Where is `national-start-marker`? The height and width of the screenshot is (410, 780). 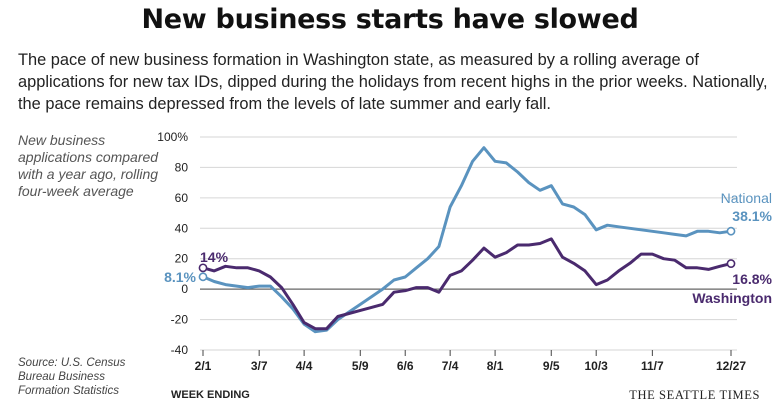 national-start-marker is located at coordinates (203, 277).